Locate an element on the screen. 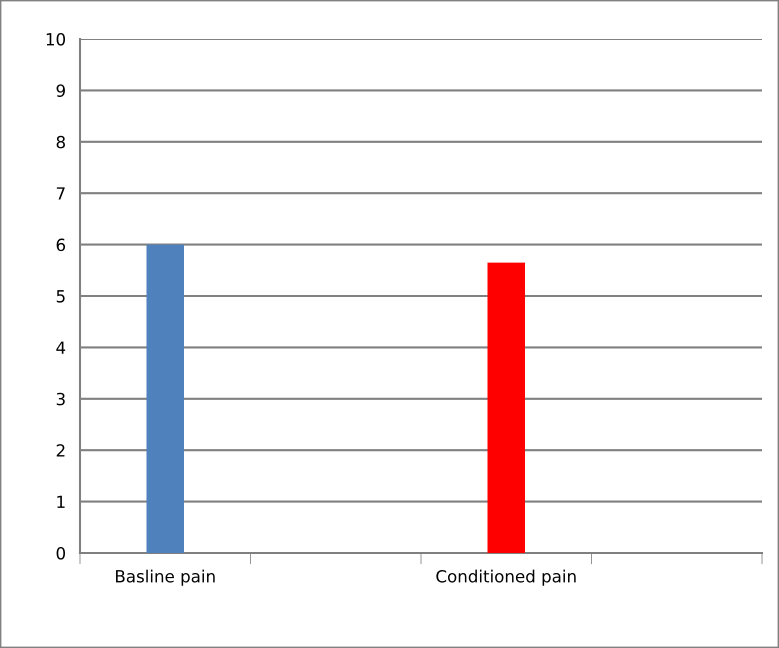 The image size is (779, 648). y-tick-label: 1 is located at coordinates (61, 502).